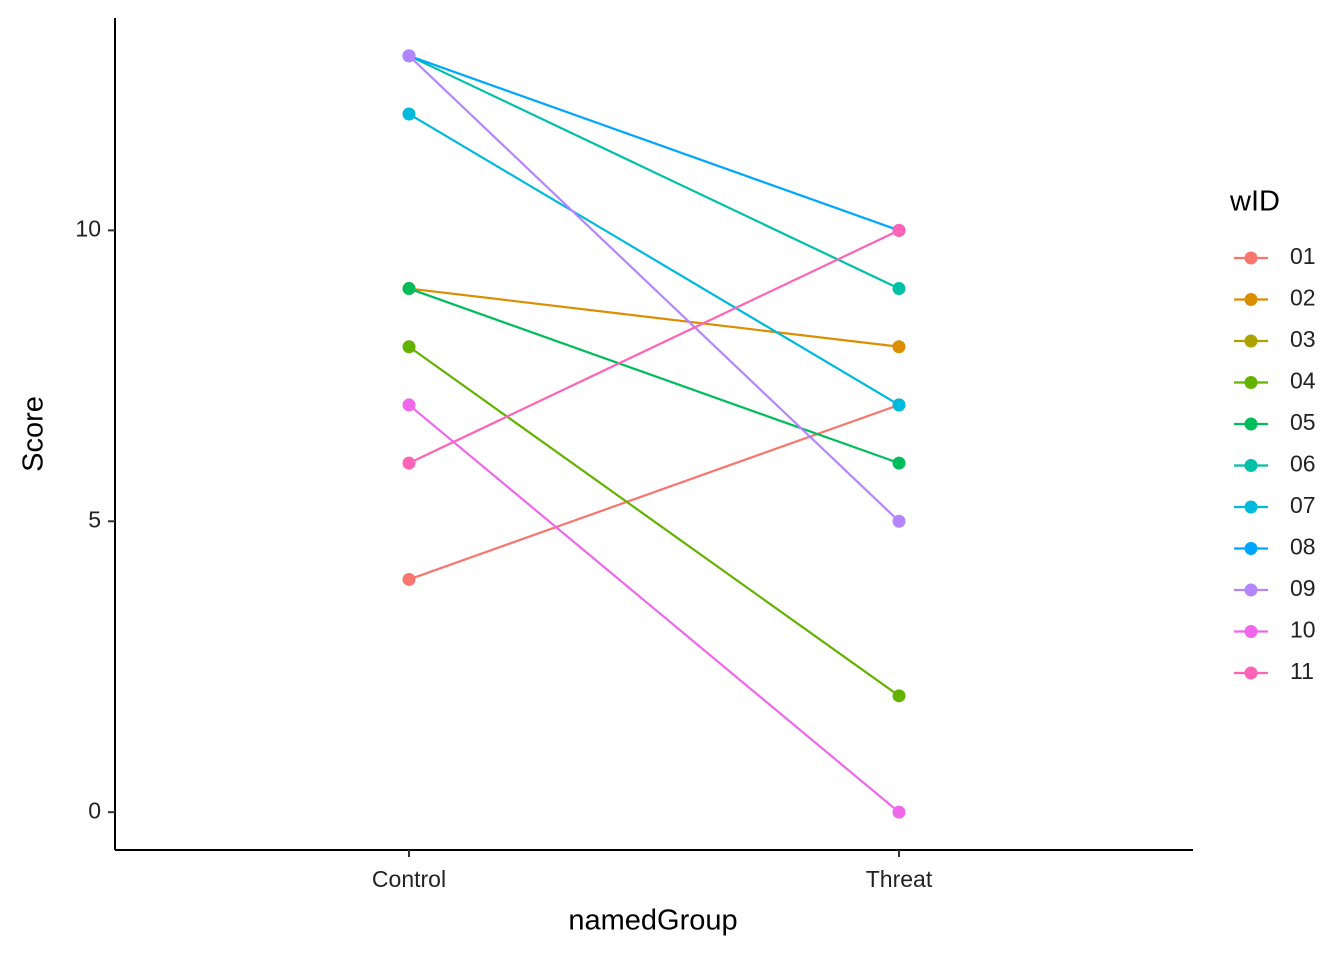 The image size is (1344, 960). I want to click on legend-label: 07, so click(1303, 505).